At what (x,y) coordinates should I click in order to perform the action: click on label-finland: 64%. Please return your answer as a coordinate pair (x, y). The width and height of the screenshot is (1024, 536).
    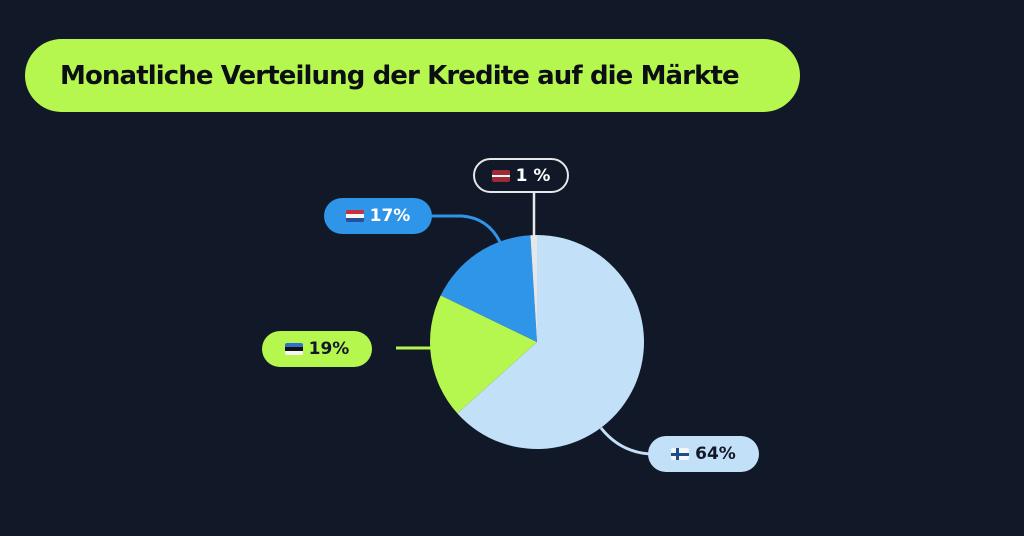
    Looking at the image, I should click on (703, 454).